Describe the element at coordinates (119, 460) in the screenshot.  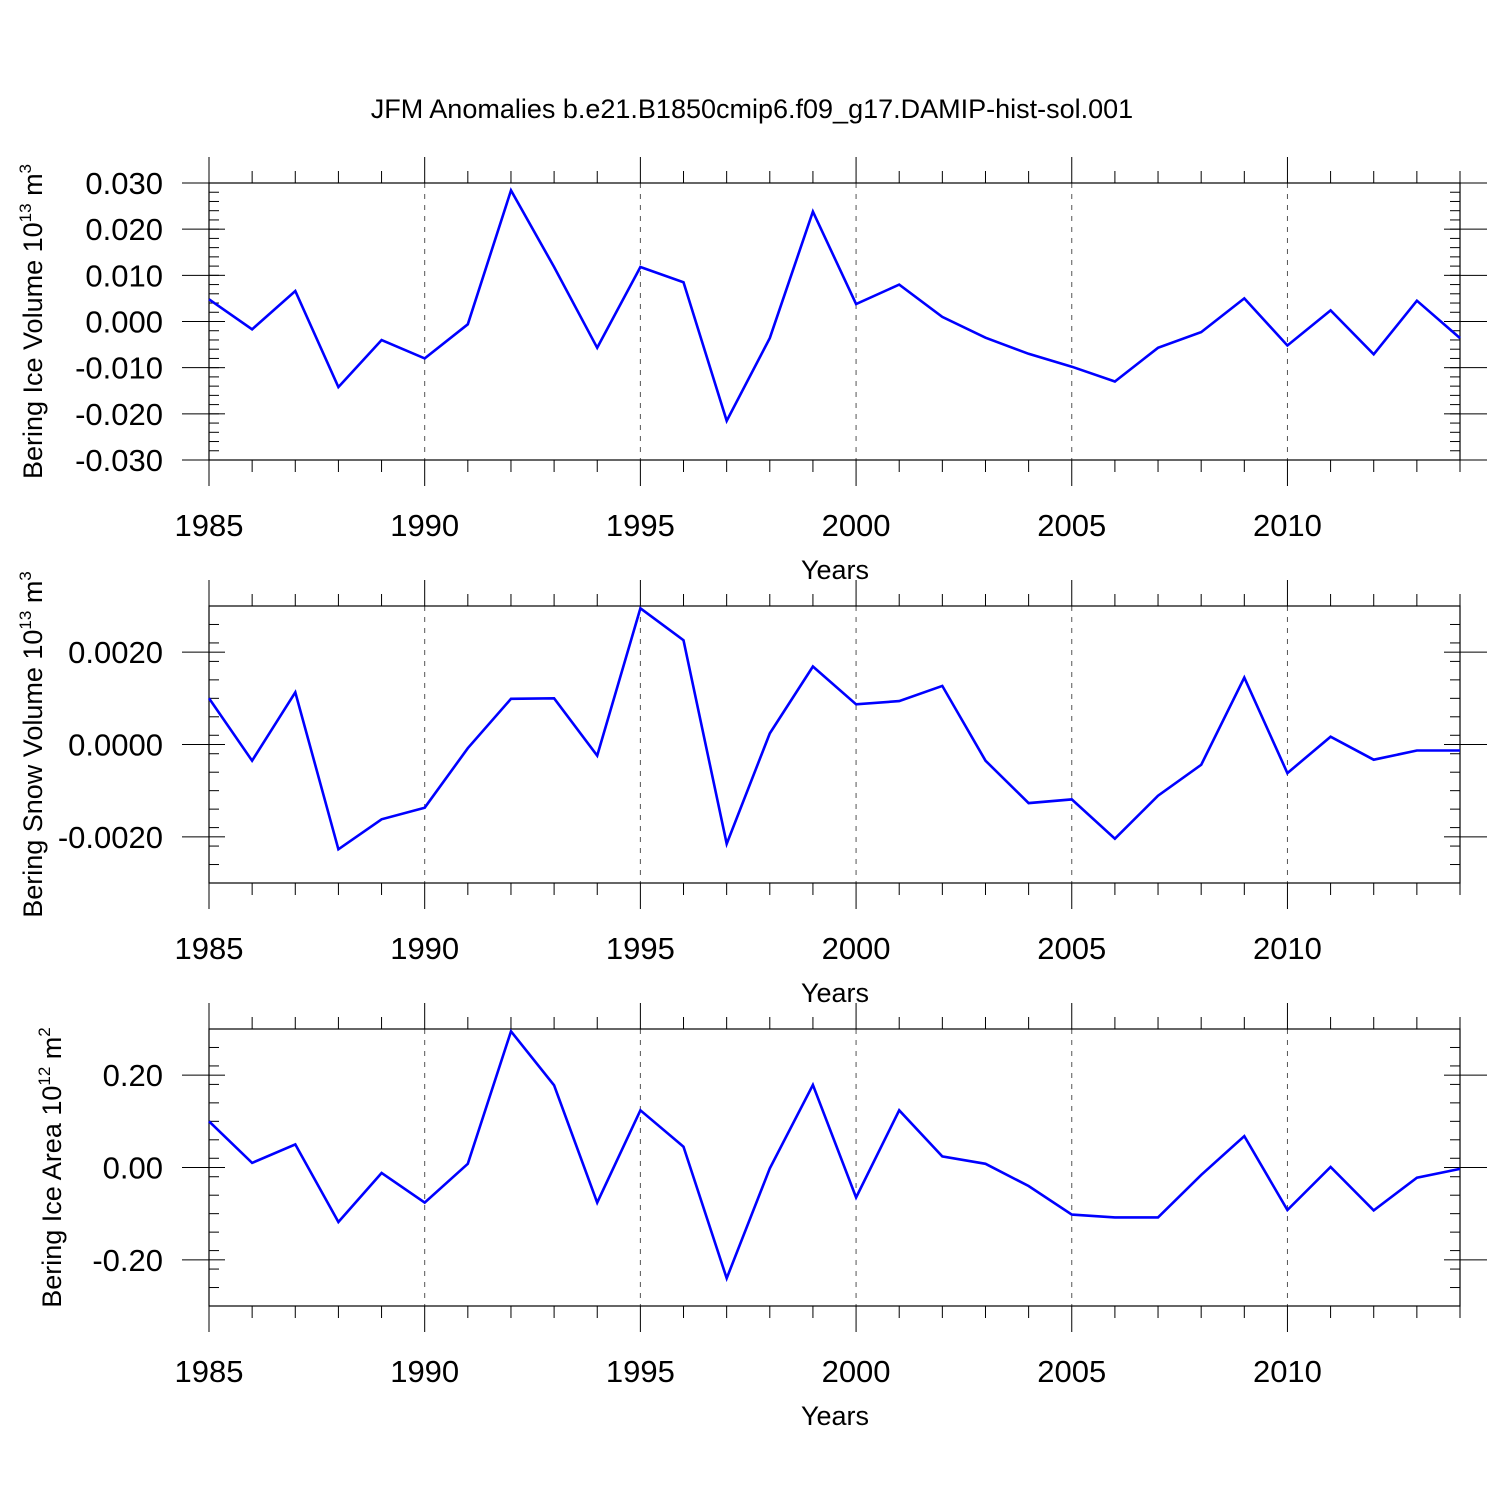
I see `y-tick-label: -0.030` at that location.